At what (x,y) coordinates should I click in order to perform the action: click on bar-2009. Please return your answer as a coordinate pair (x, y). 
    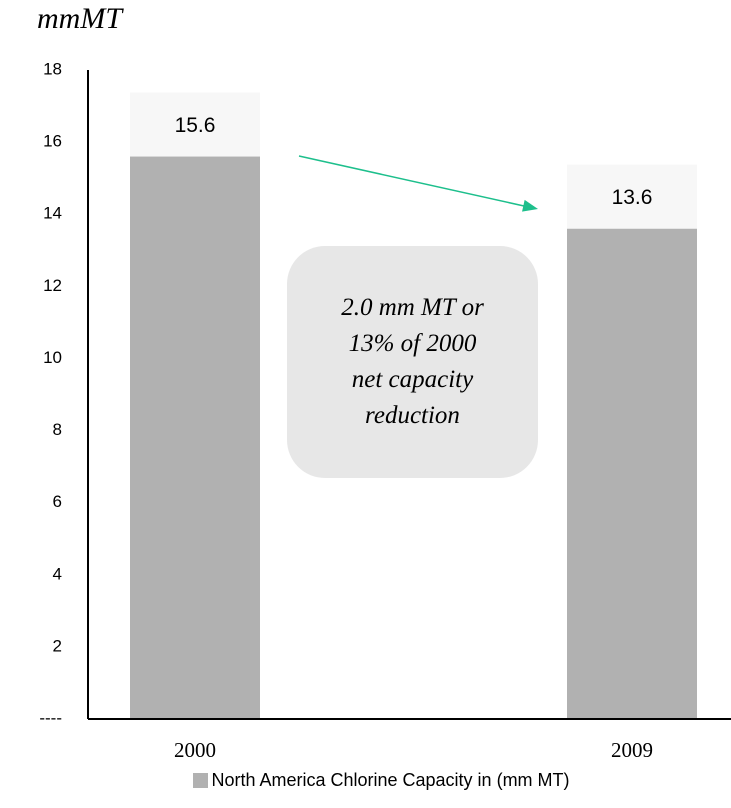
    Looking at the image, I should click on (632, 473).